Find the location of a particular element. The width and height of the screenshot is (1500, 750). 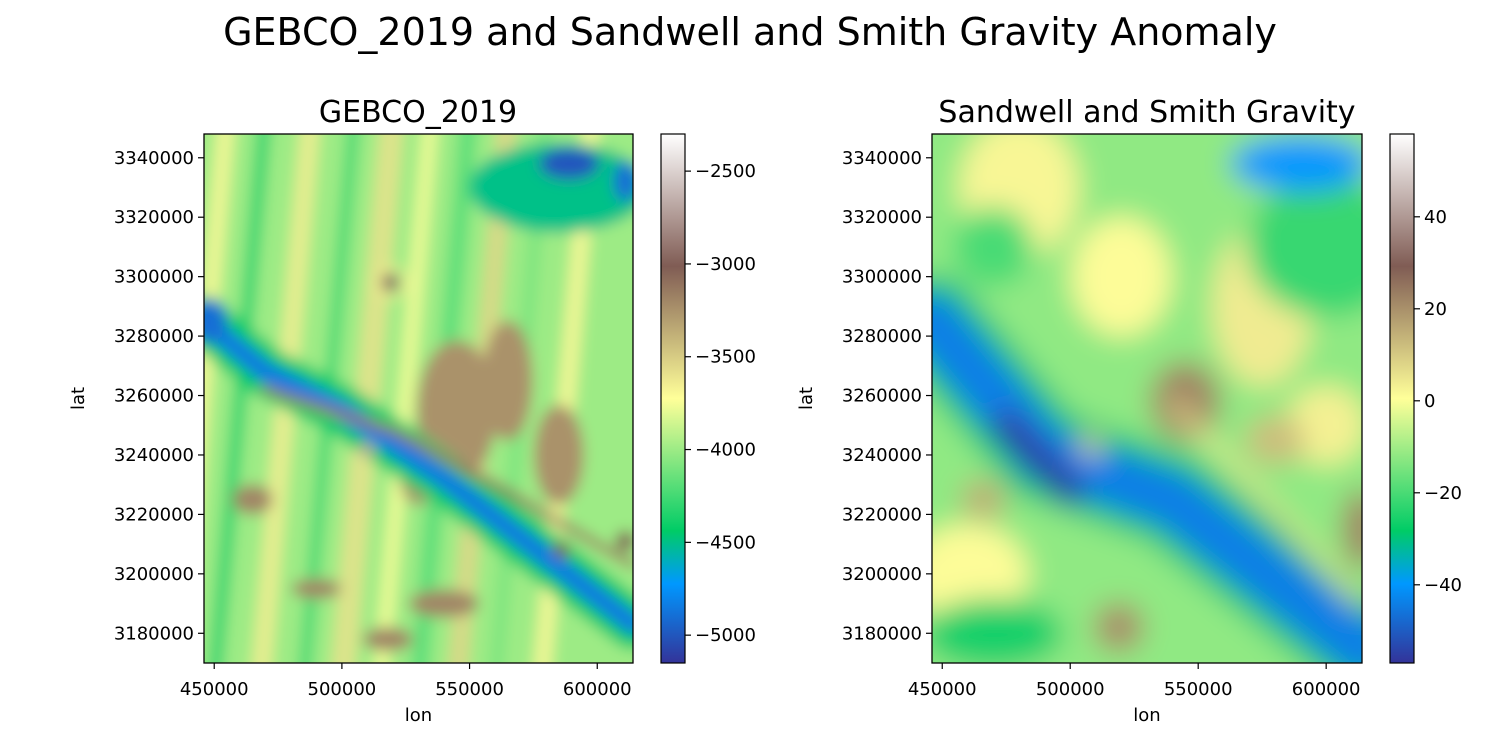

colorbar-tick-label: −2500 is located at coordinates (725, 171).